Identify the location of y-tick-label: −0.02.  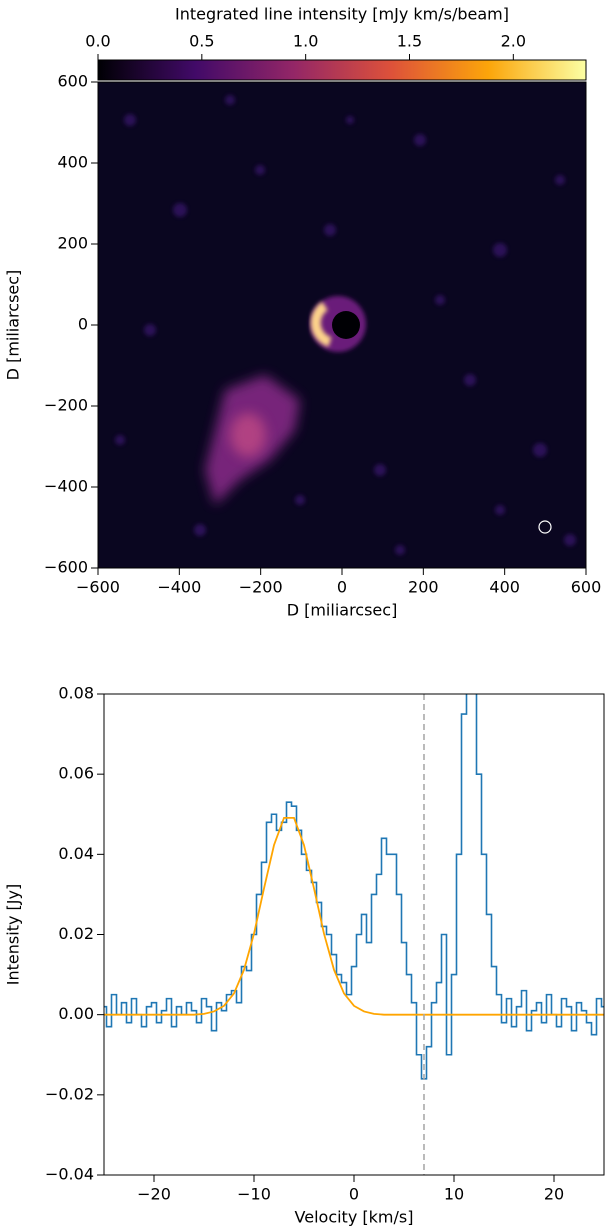
(69, 1093).